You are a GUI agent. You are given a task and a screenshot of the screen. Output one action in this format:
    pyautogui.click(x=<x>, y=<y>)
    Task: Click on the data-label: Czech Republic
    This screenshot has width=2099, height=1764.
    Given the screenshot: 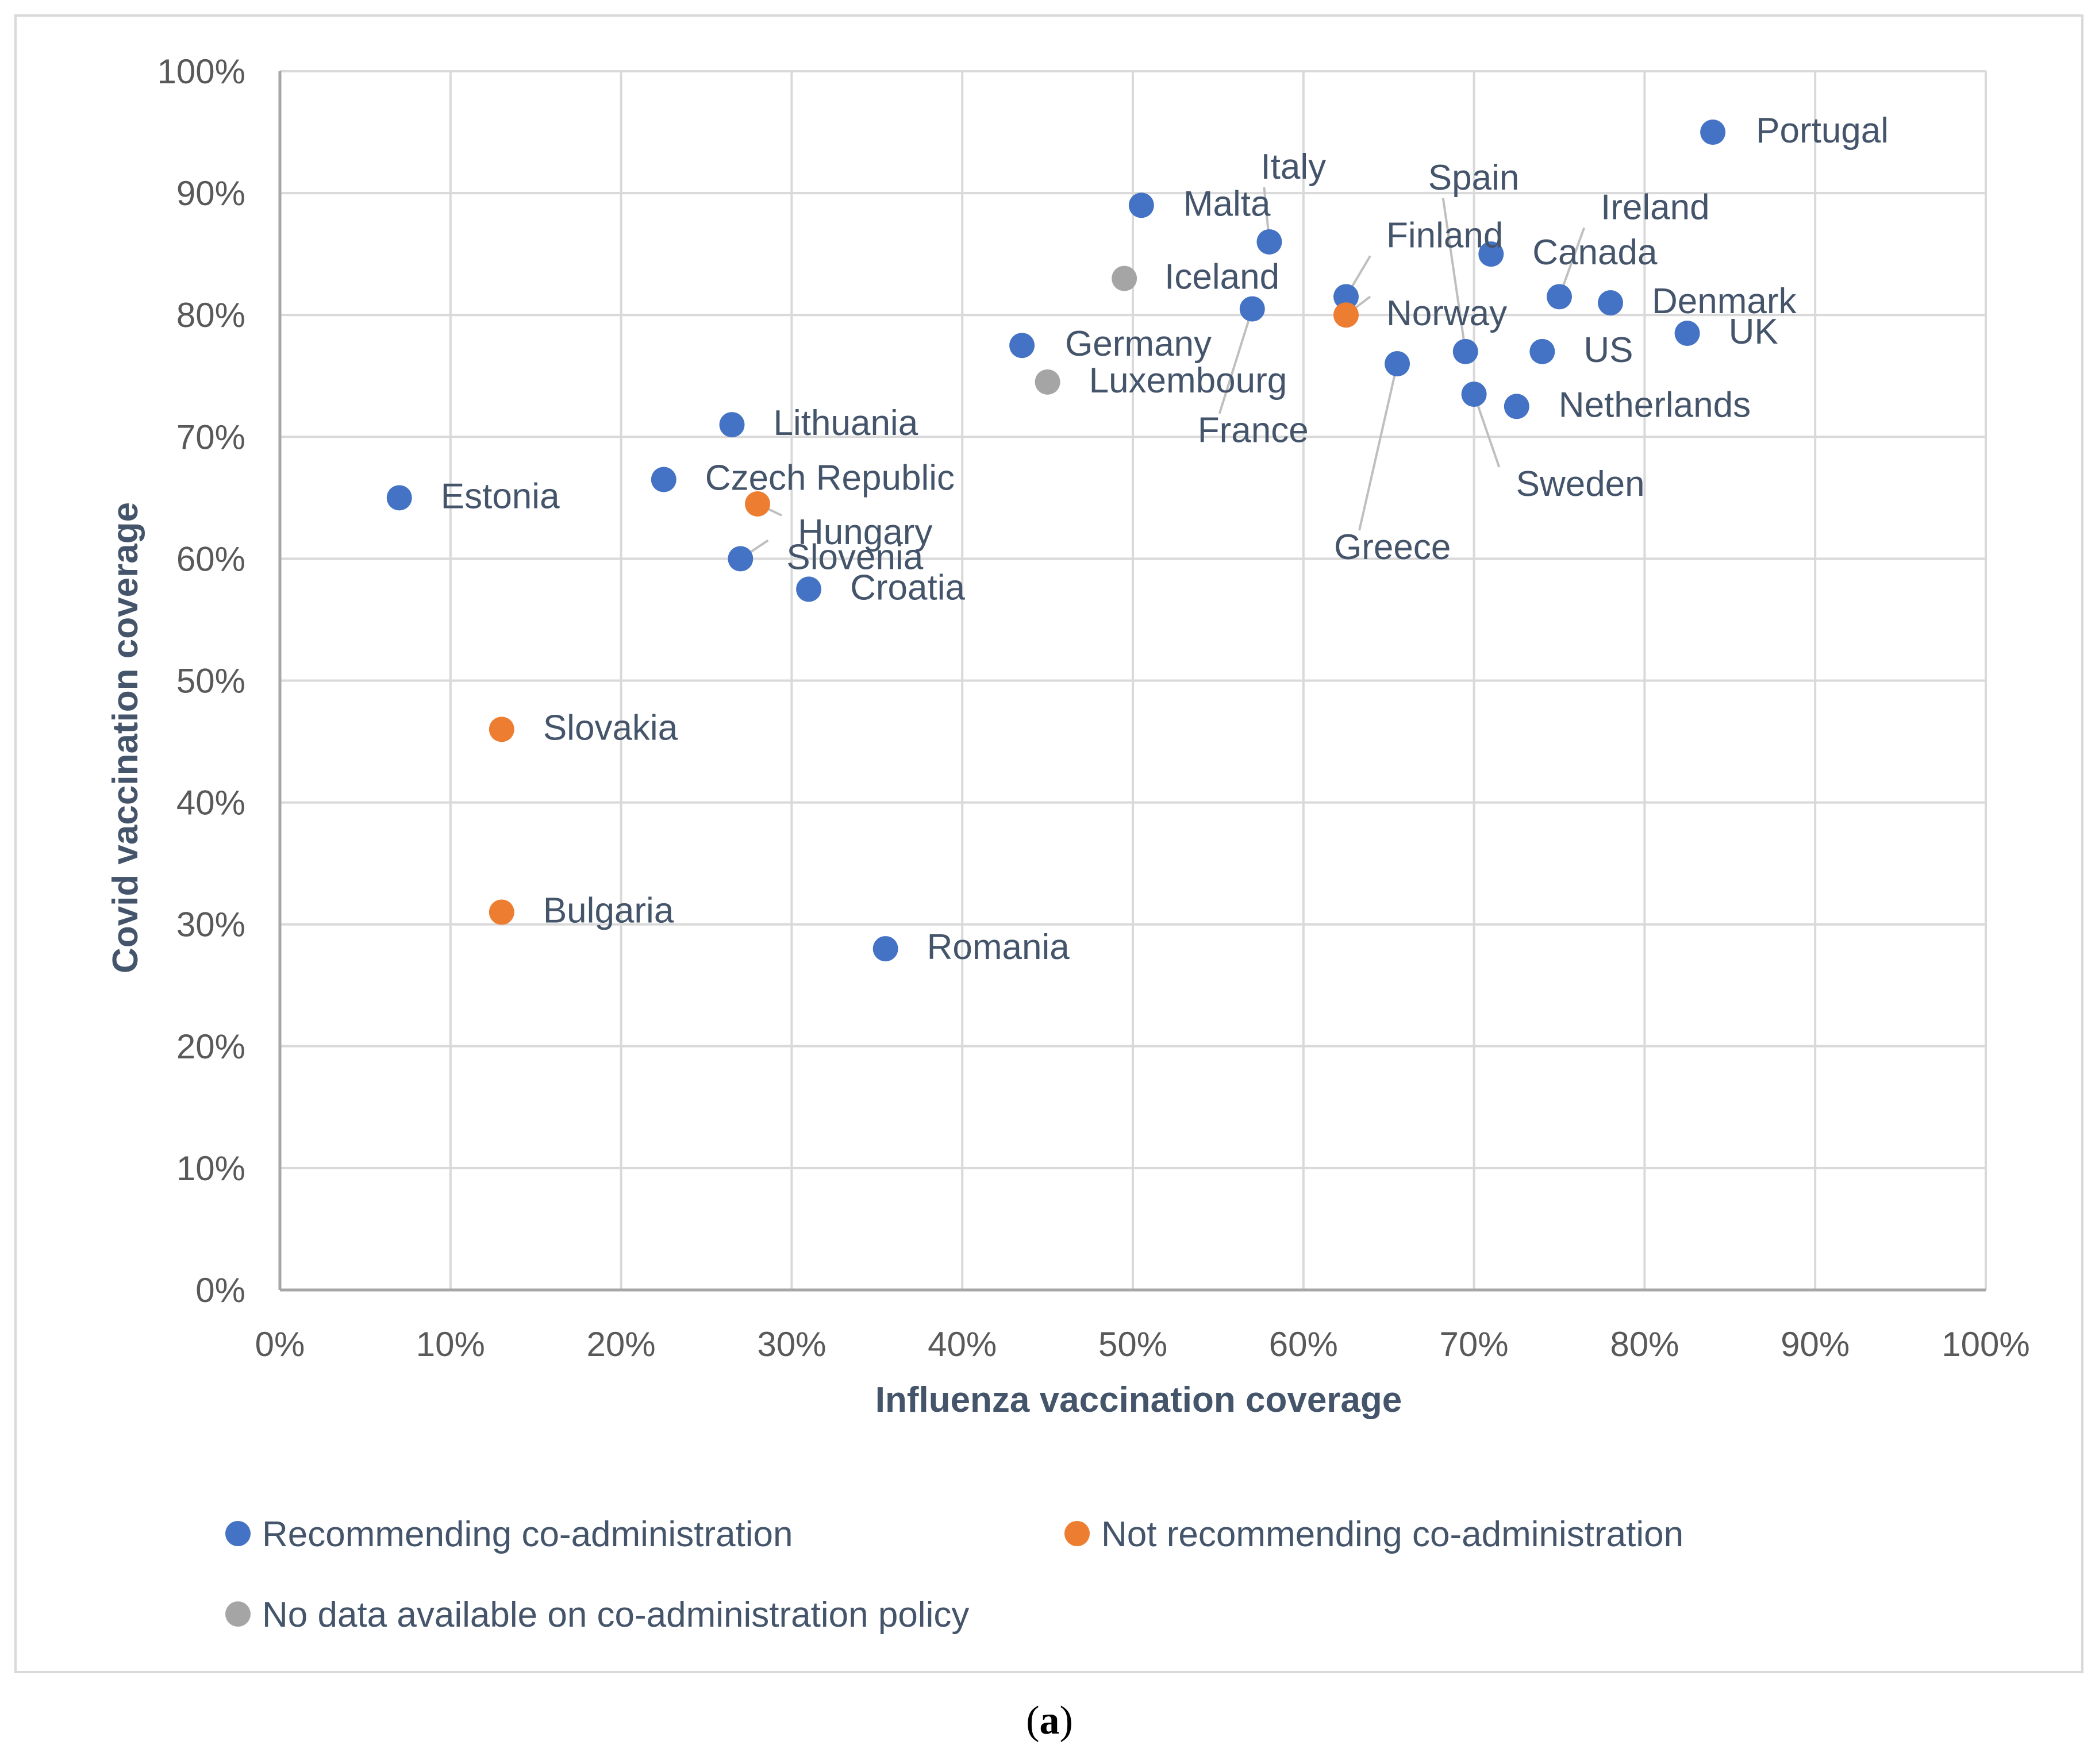 What is the action you would take?
    pyautogui.click(x=830, y=478)
    